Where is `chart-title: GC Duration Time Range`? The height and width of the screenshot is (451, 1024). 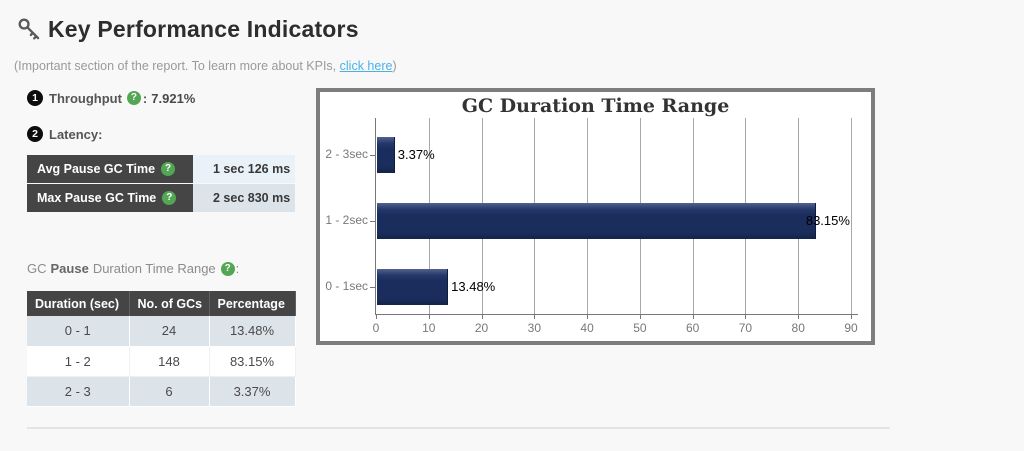 chart-title: GC Duration Time Range is located at coordinates (595, 106).